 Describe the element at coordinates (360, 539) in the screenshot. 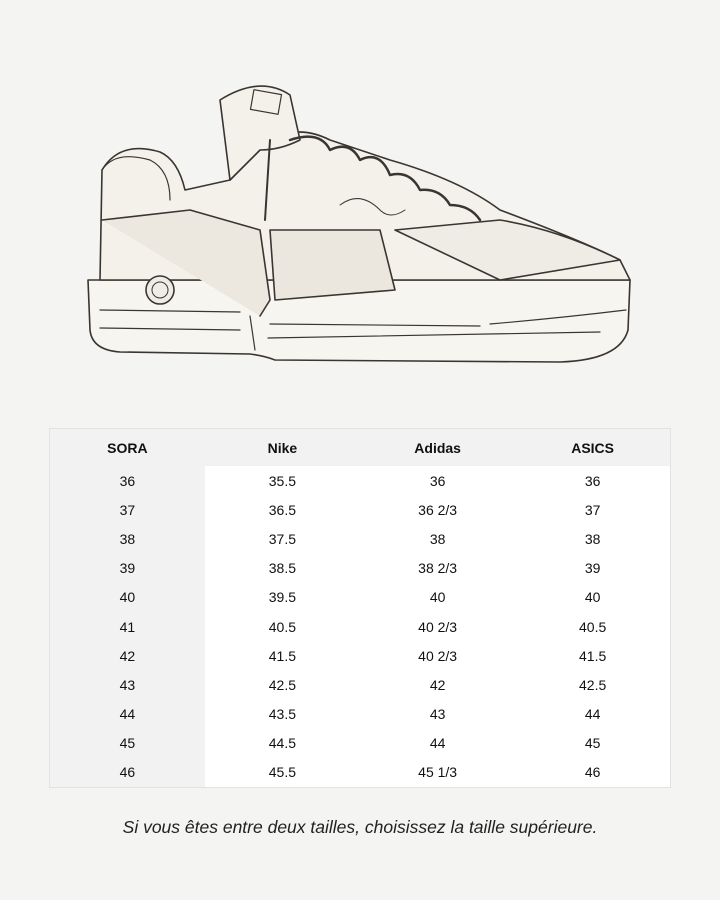

I see `table-row: 38 37.5 38 38` at that location.